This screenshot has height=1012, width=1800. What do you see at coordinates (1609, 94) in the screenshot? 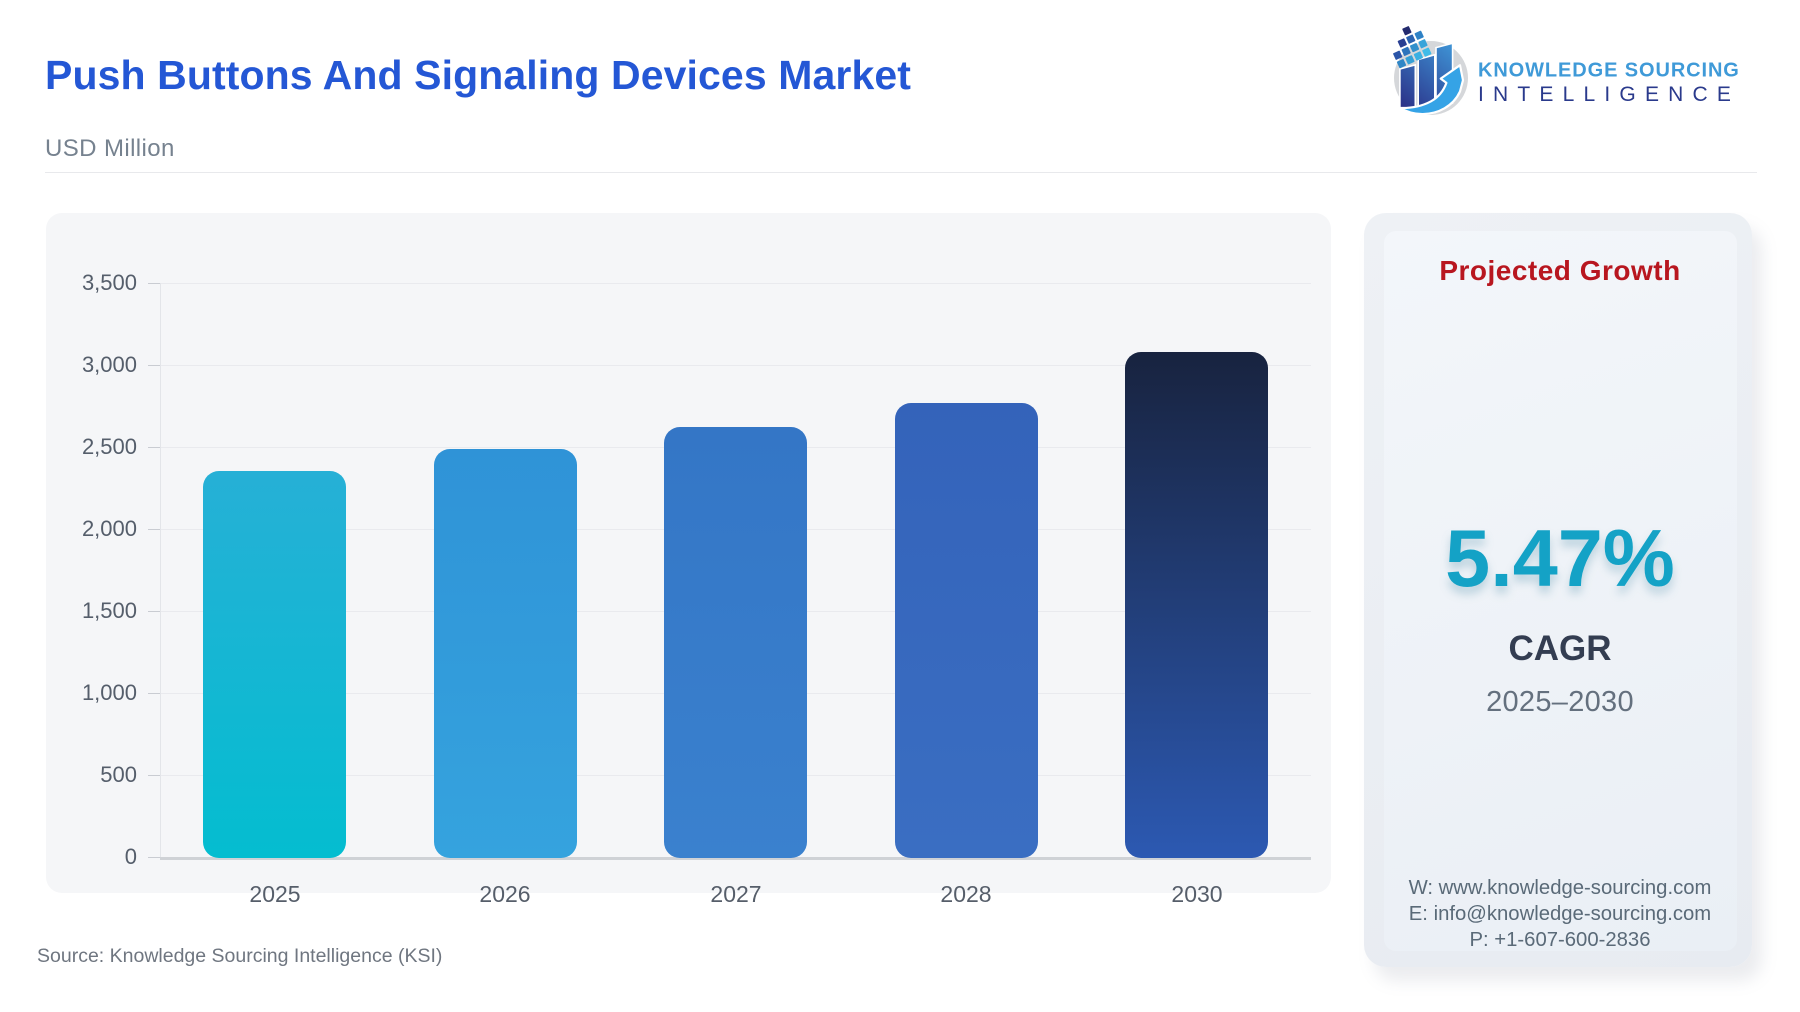
I see `svg-text: INTELLIGENCE` at bounding box center [1609, 94].